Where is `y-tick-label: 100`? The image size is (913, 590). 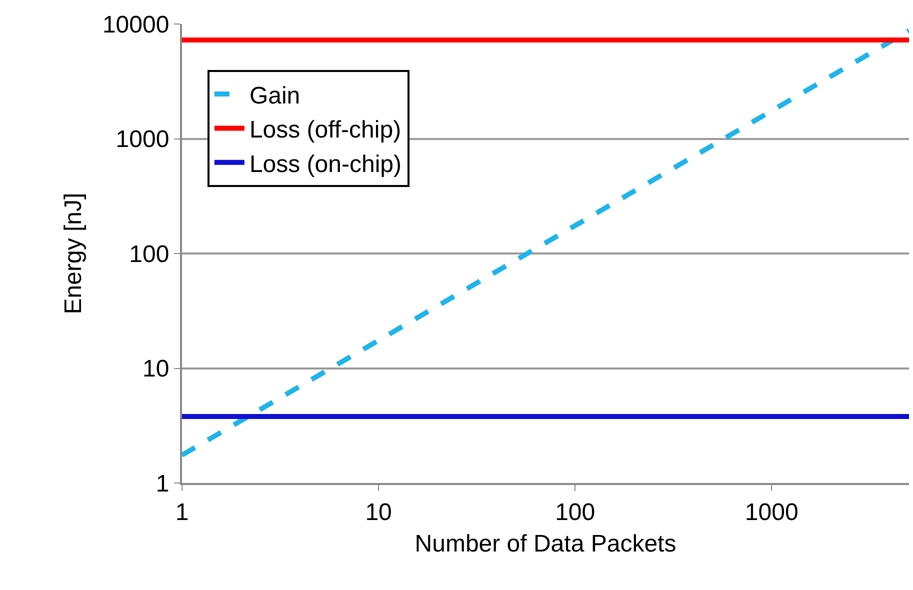
y-tick-label: 100 is located at coordinates (149, 254).